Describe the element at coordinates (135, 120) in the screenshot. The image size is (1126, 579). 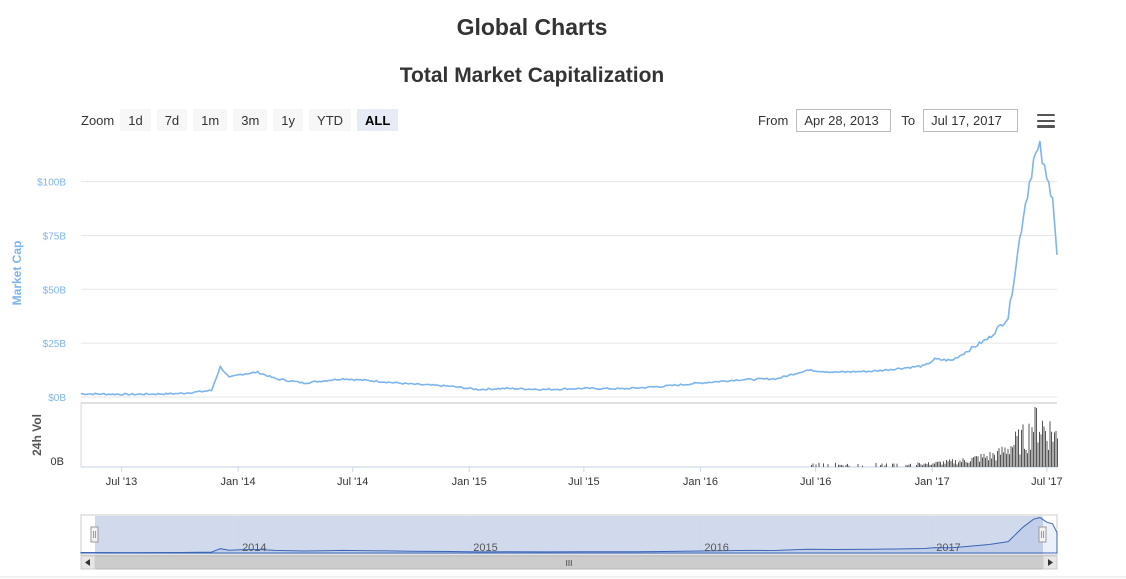
I see `zoom-1d-button: 1d` at that location.